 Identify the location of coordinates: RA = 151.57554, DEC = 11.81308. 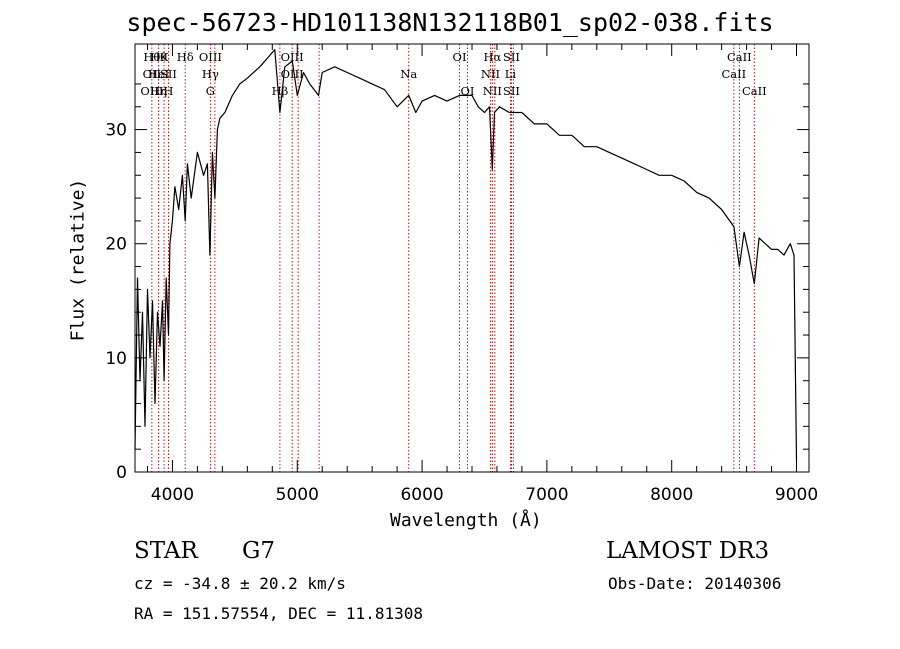
(278, 613).